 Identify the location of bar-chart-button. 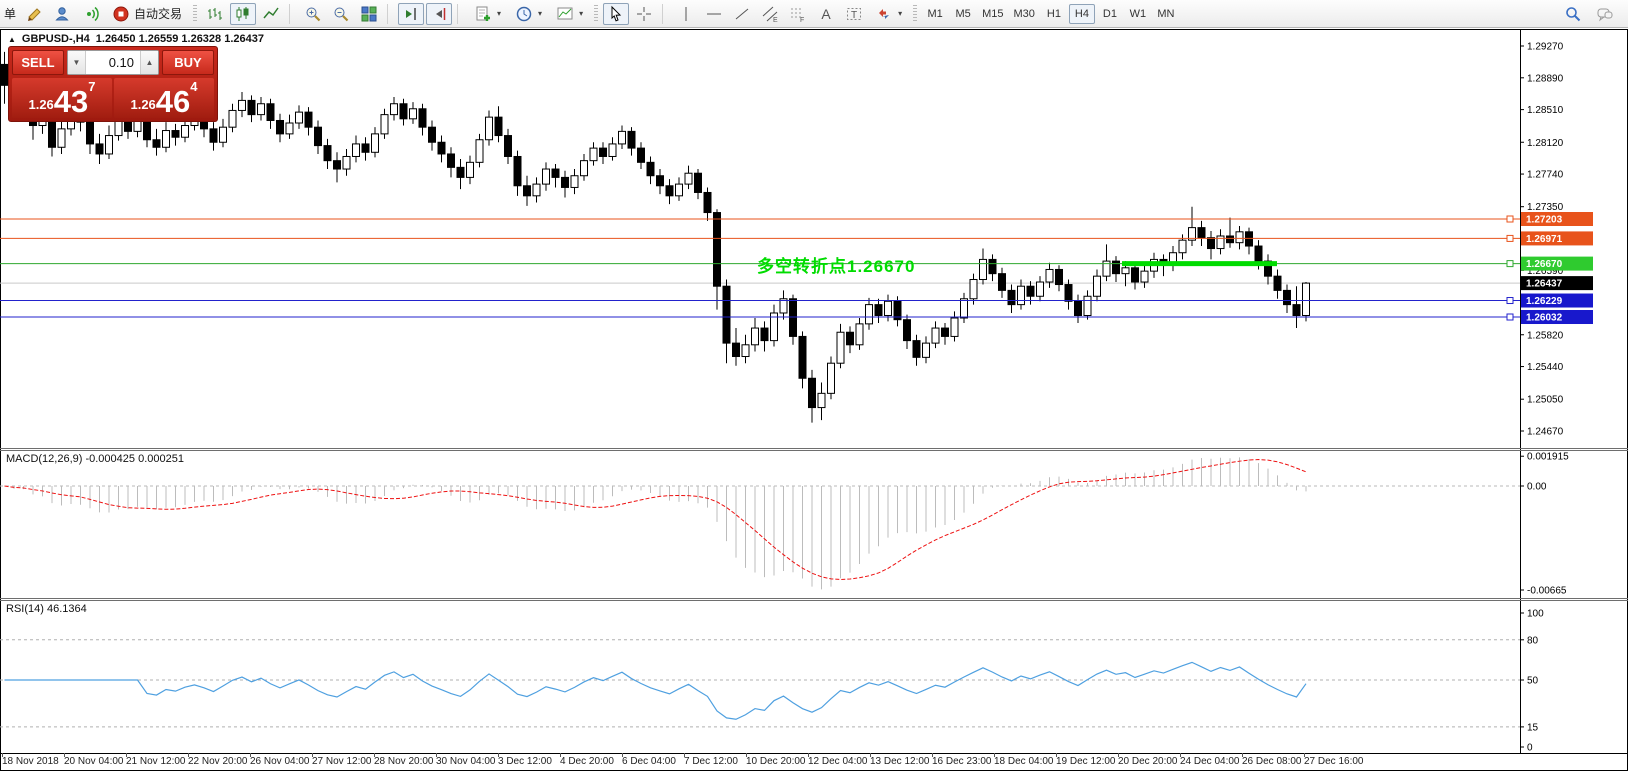
(215, 14).